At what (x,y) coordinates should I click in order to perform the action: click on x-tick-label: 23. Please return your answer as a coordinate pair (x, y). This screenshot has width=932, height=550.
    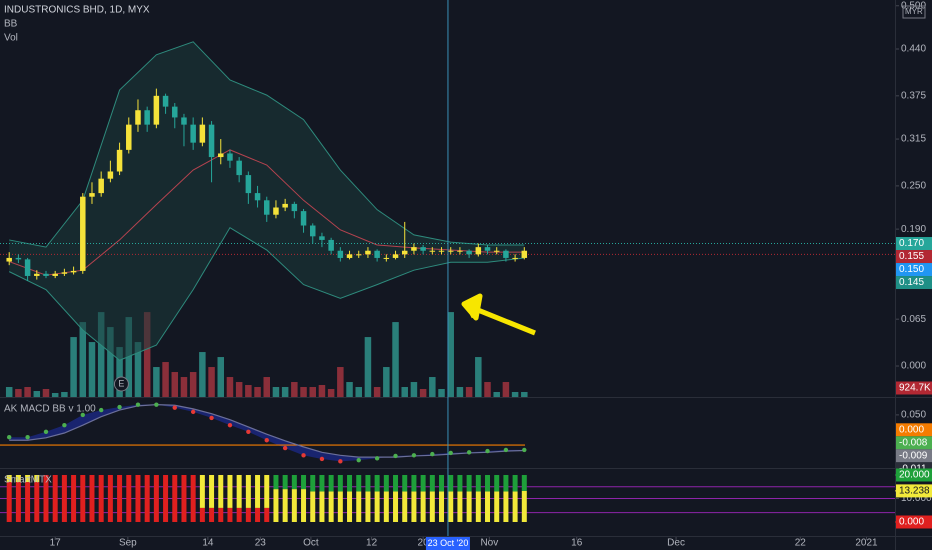
    Looking at the image, I should click on (261, 543).